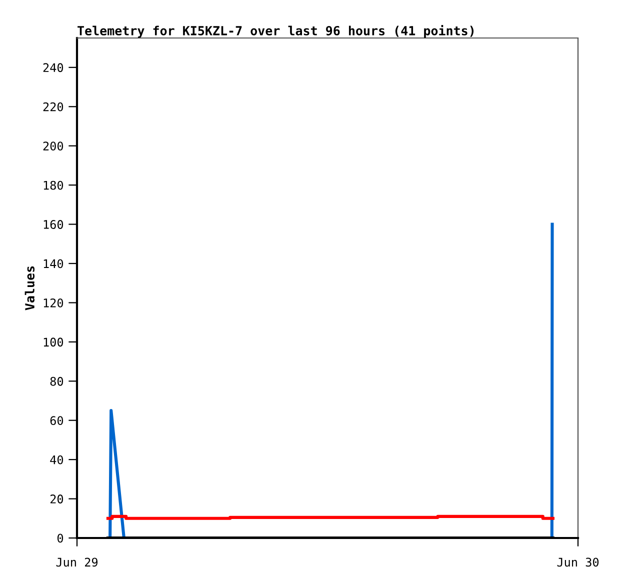  I want to click on y-tick-label: 20, so click(57, 499).